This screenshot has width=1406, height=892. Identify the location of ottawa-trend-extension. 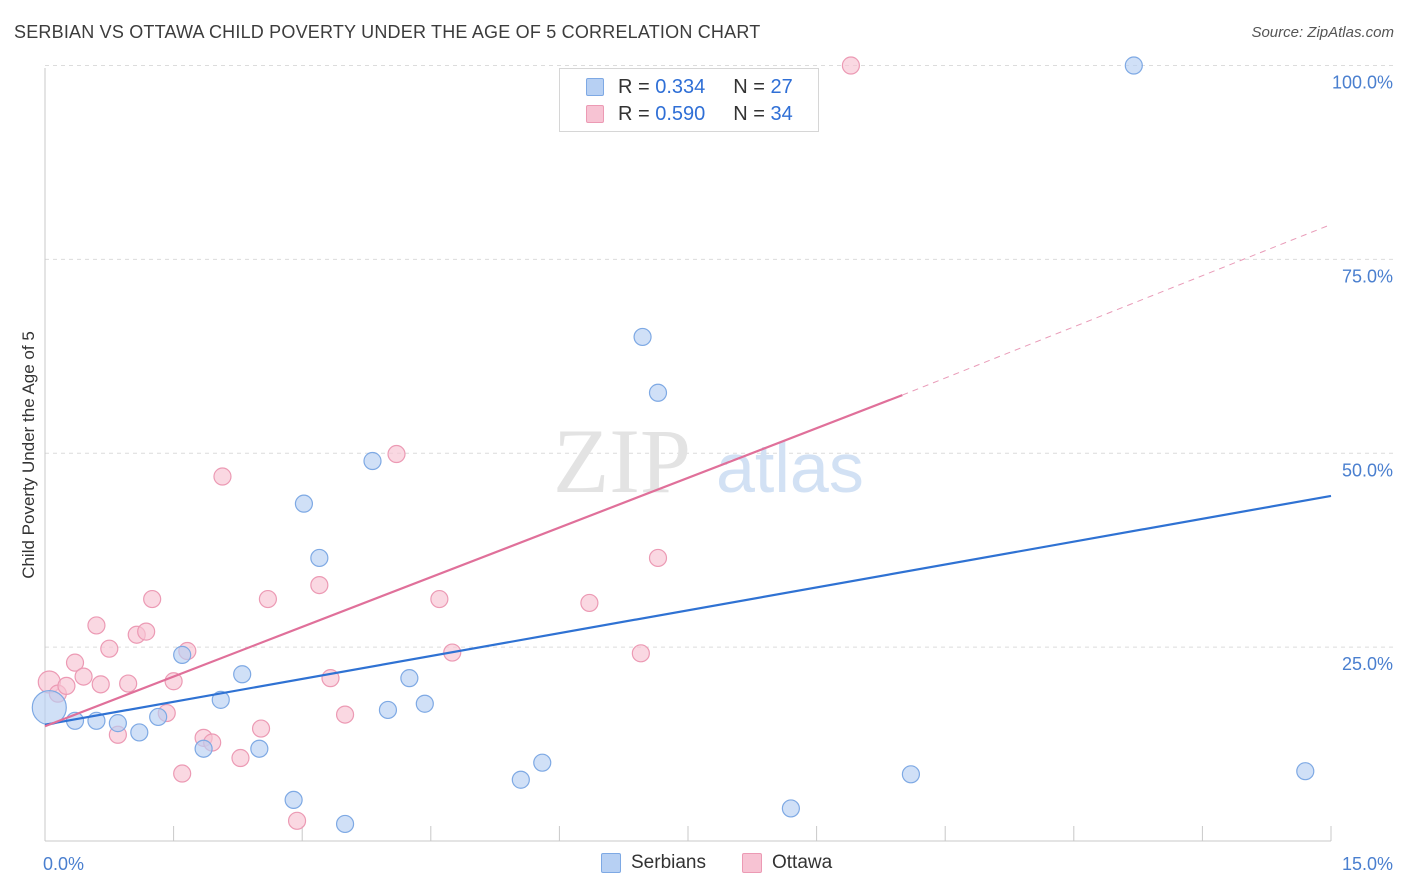
(1117, 310).